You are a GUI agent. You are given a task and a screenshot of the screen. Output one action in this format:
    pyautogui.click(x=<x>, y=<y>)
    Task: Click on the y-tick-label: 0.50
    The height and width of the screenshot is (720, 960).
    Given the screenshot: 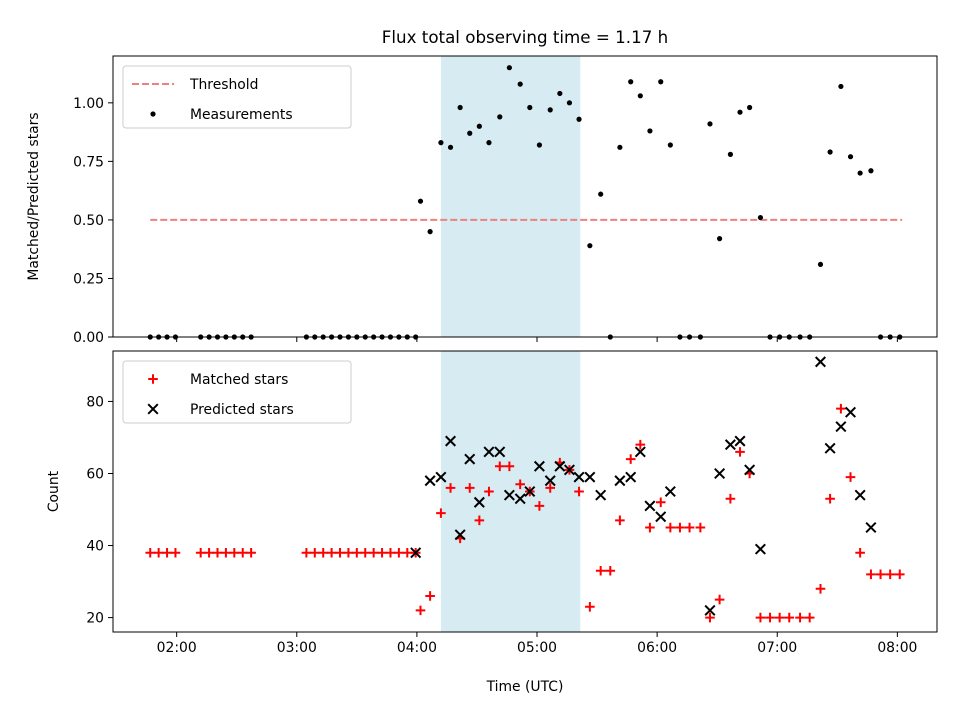 What is the action you would take?
    pyautogui.click(x=88, y=221)
    